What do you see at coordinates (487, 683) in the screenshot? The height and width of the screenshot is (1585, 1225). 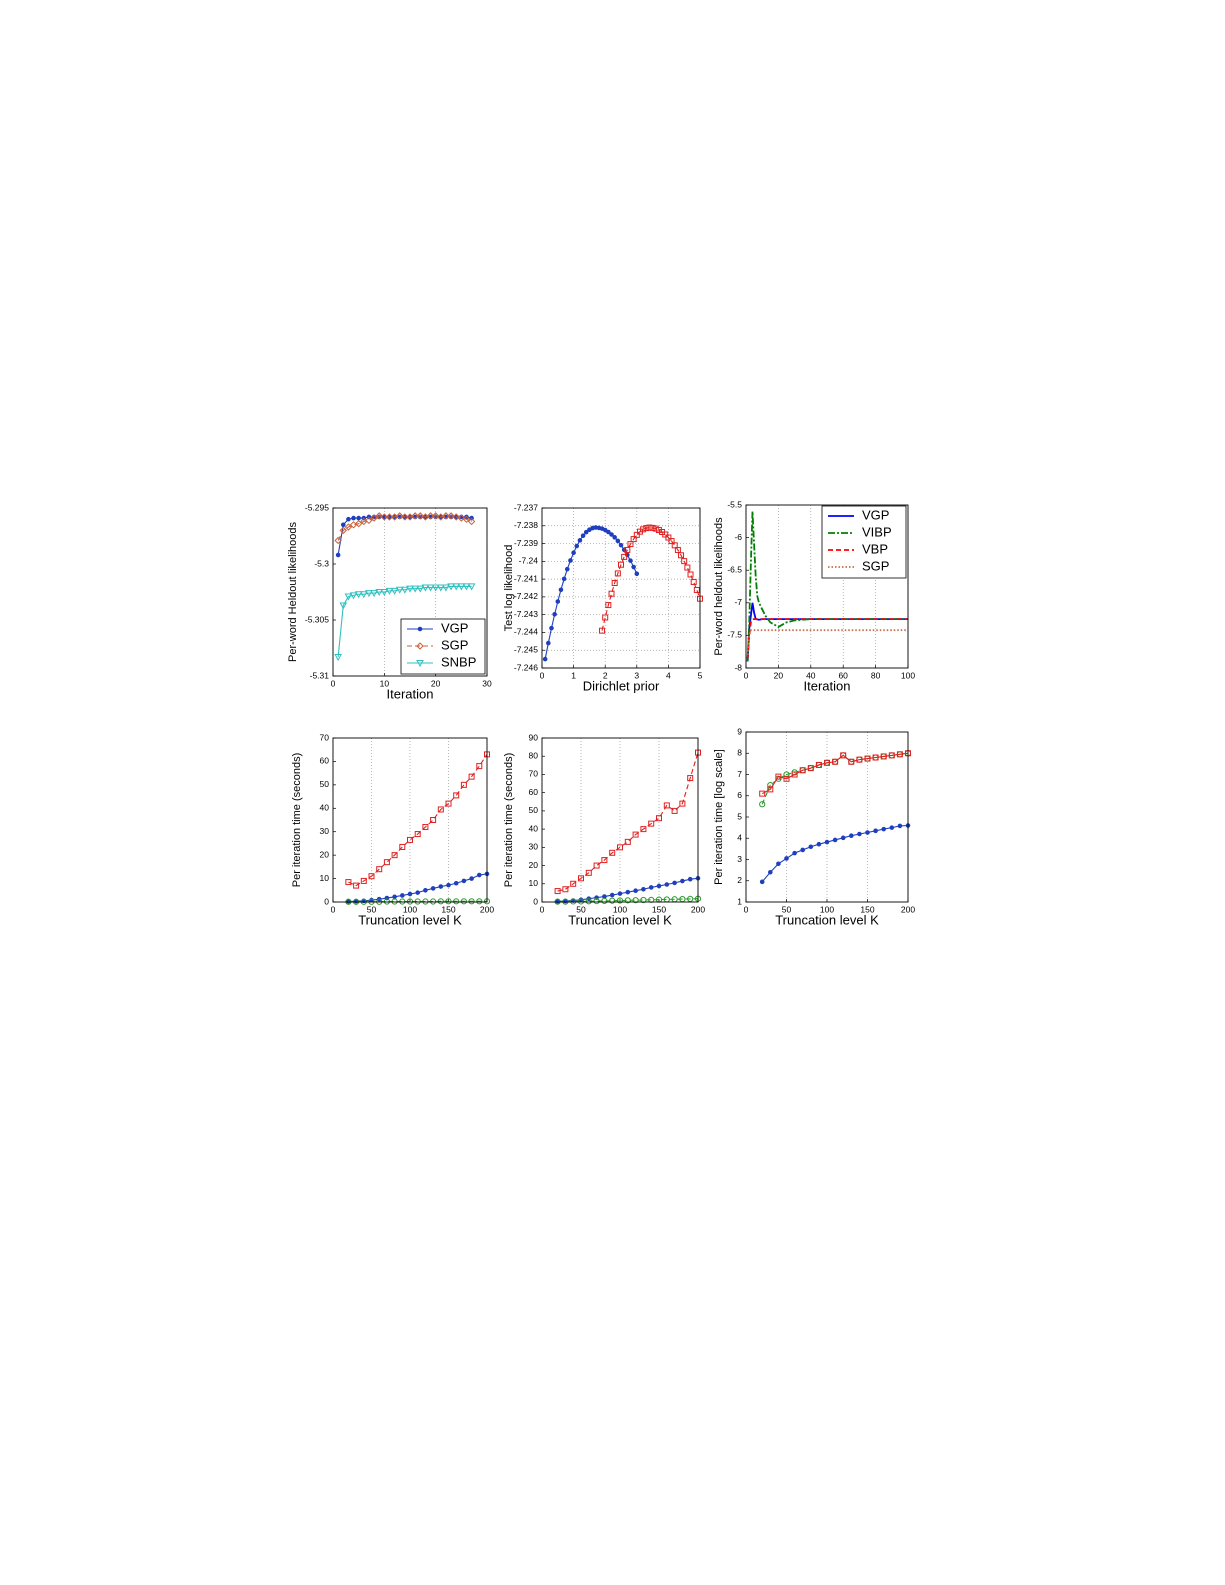 I see `x-tick-label: 30` at bounding box center [487, 683].